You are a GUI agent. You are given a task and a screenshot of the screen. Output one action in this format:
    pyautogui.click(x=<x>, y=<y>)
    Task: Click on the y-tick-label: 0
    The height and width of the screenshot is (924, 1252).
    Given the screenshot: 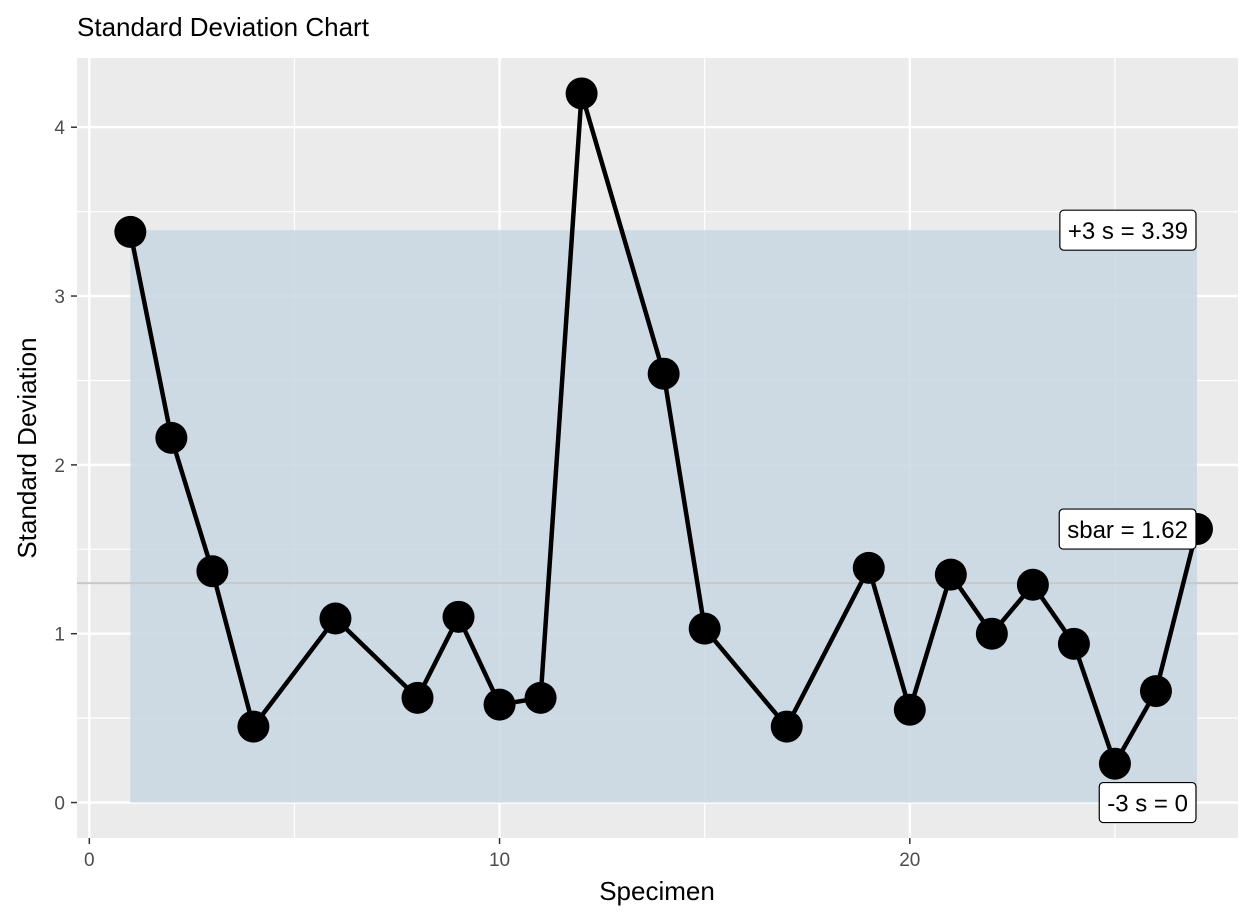 What is the action you would take?
    pyautogui.click(x=59, y=804)
    